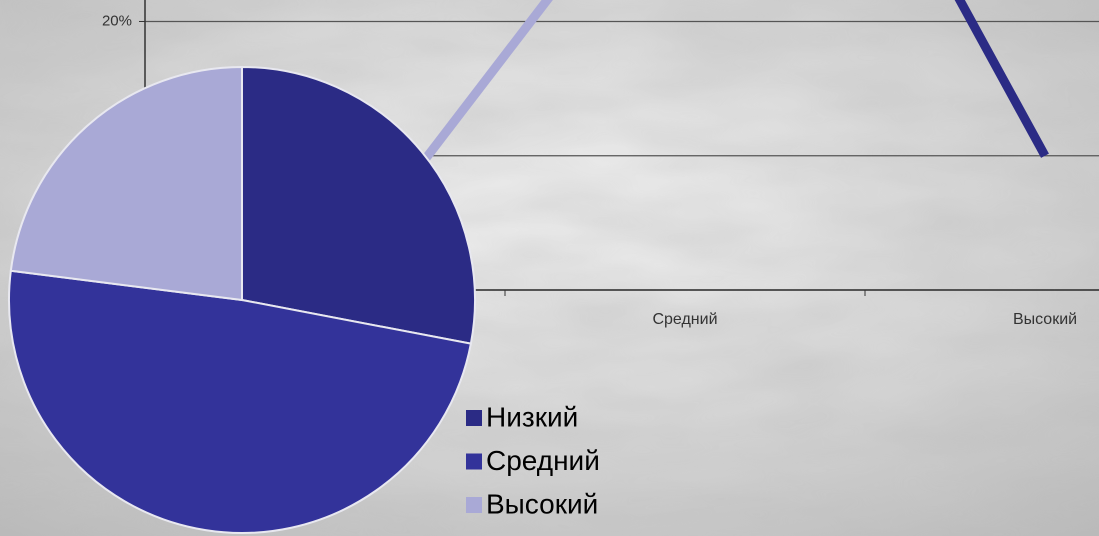 Image resolution: width=1099 pixels, height=536 pixels. Describe the element at coordinates (684, 319) in the screenshot. I see `x-tick-label: Средний` at that location.